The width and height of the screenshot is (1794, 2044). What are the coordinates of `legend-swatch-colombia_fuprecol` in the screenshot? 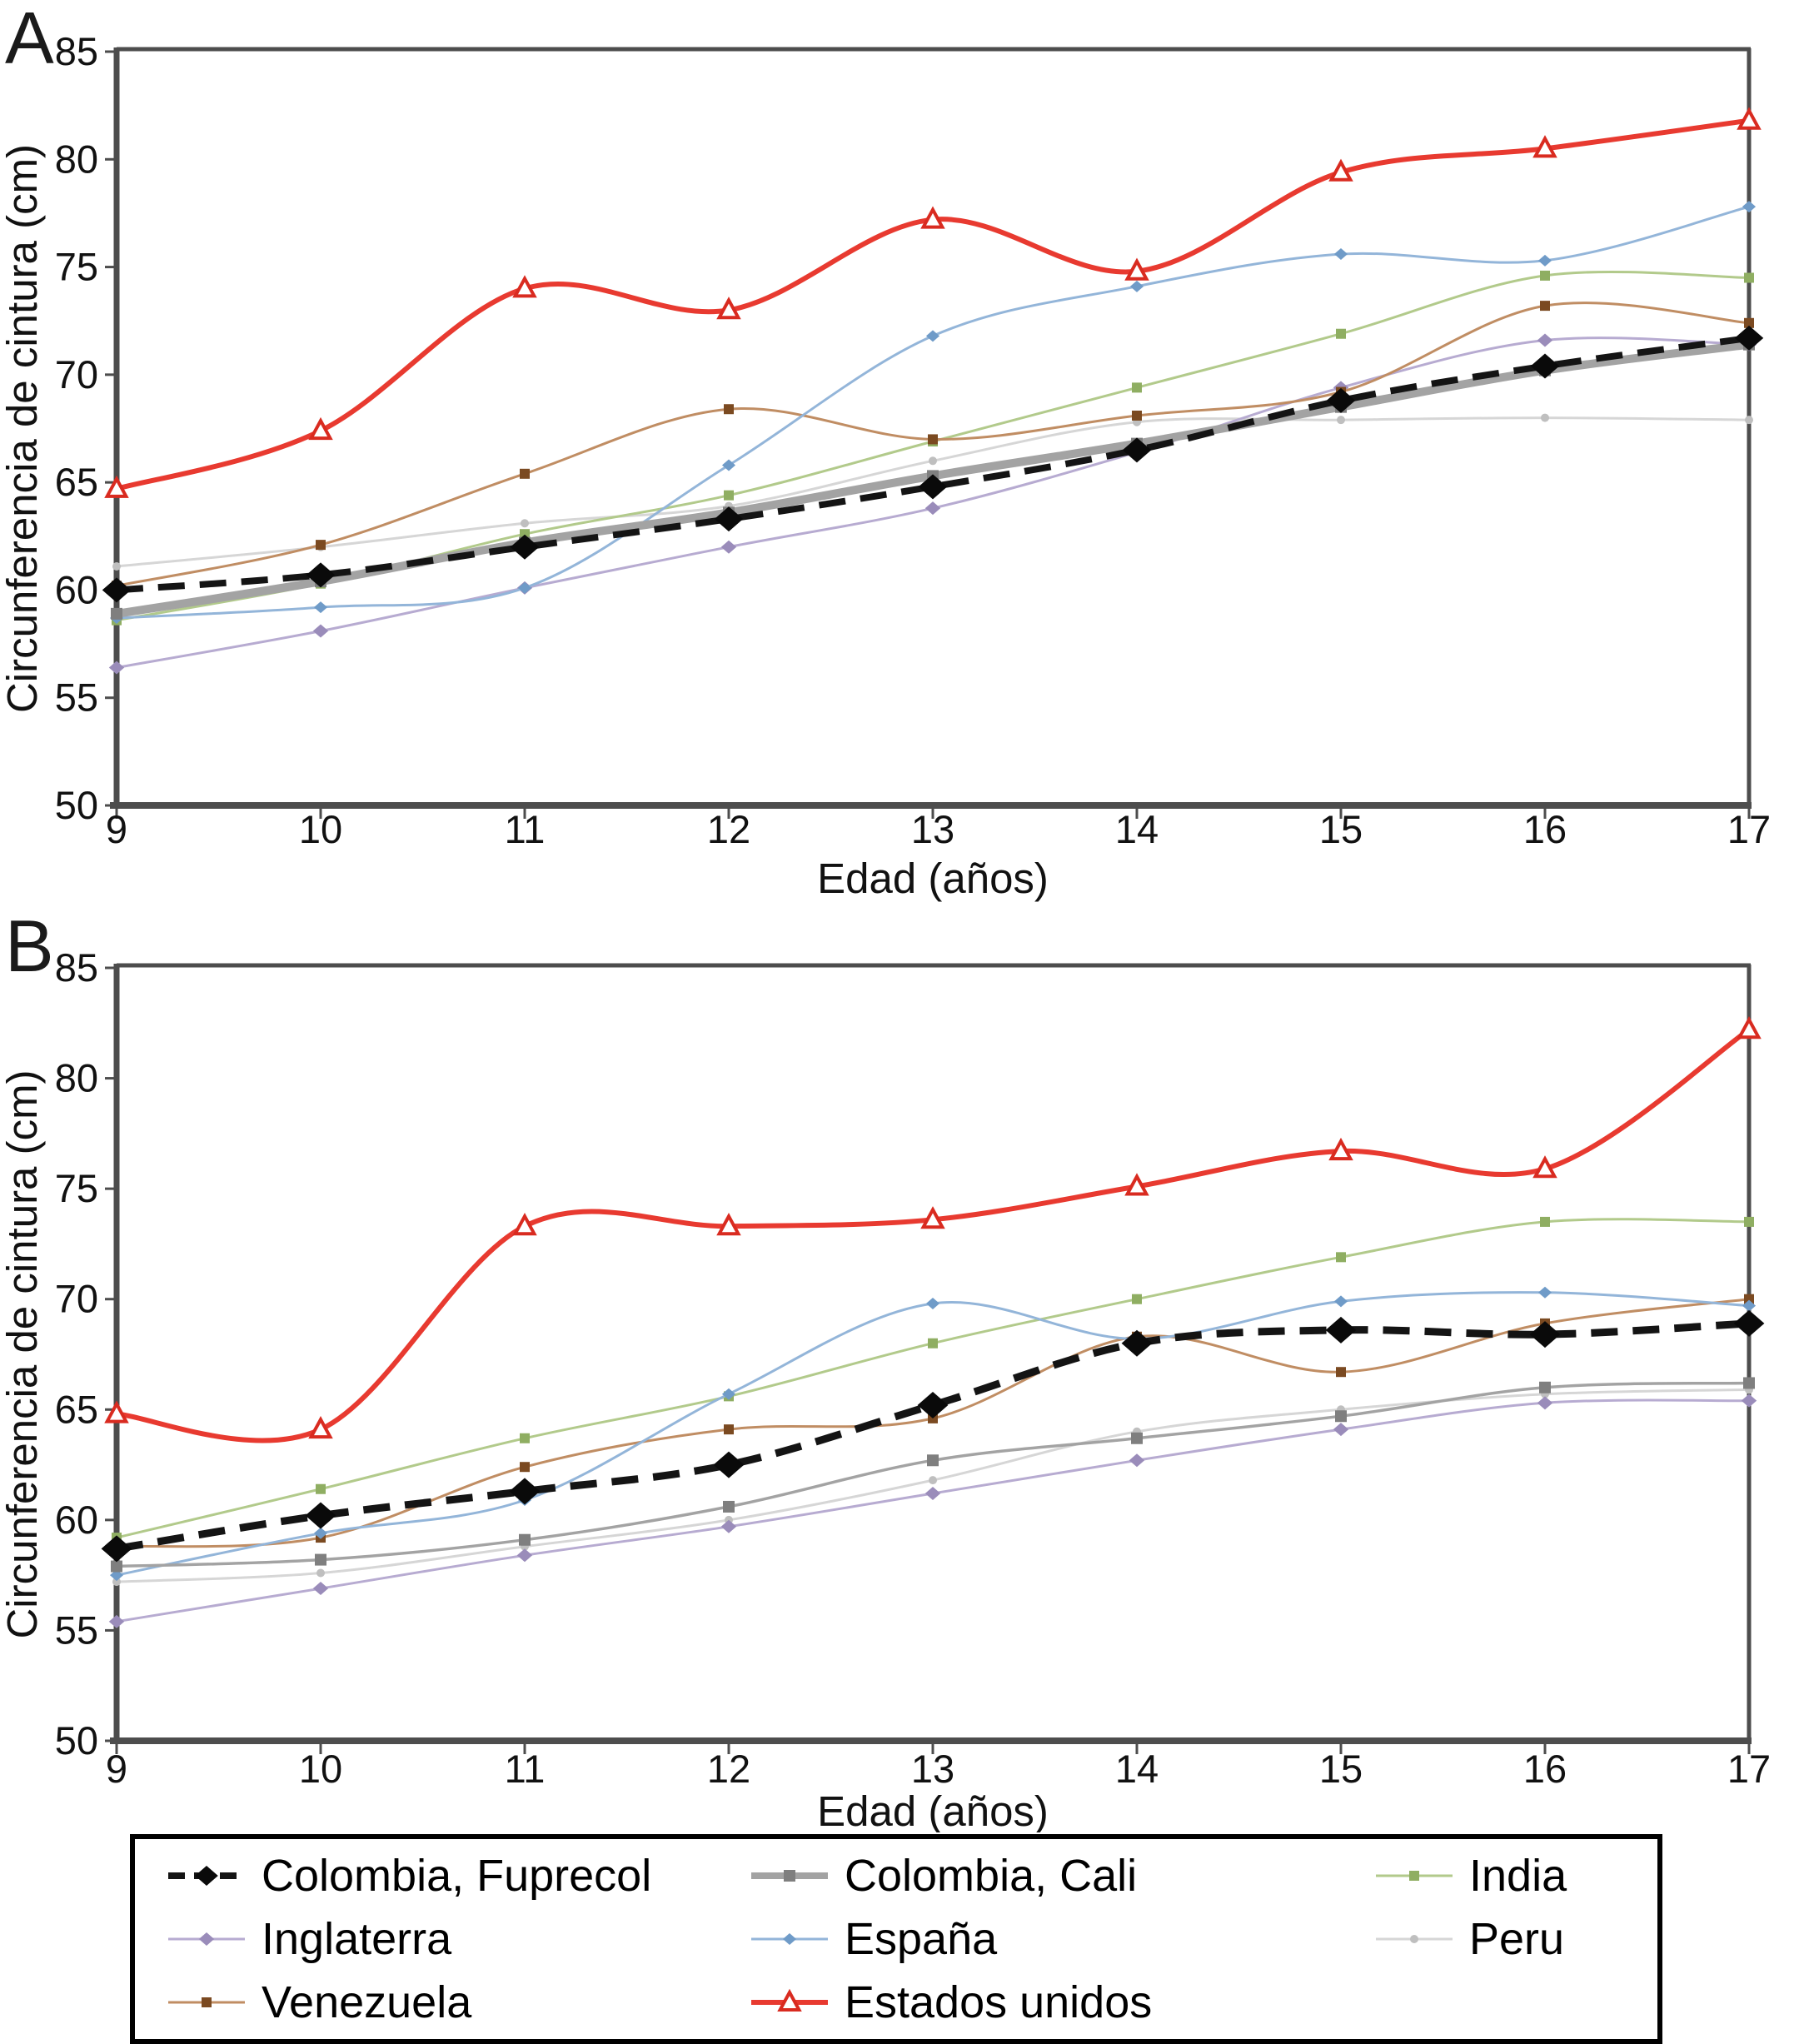 It's located at (206, 1876).